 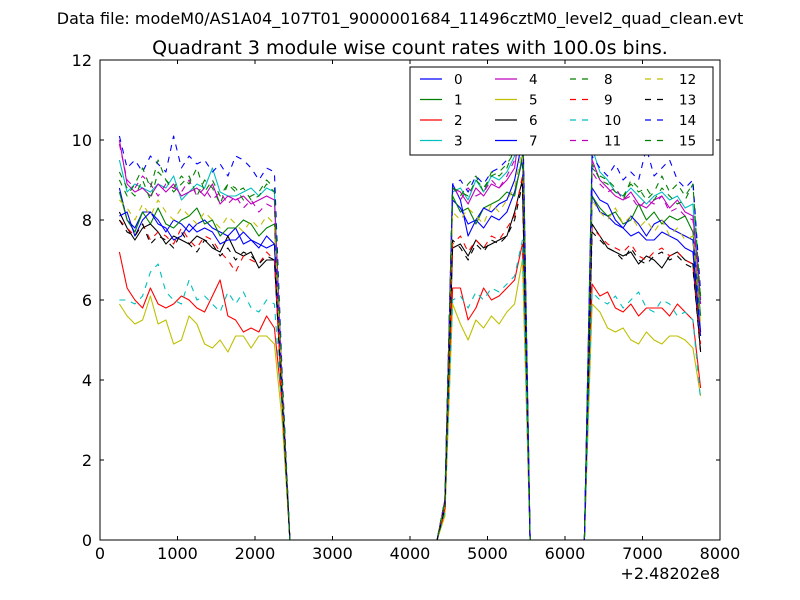 What do you see at coordinates (670, 573) in the screenshot?
I see `x-offset-label: +2.48202e8` at bounding box center [670, 573].